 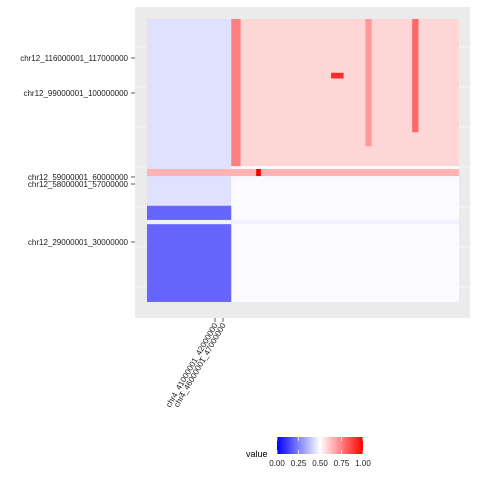 What do you see at coordinates (78, 242) in the screenshot?
I see `y-tick-label: chr12_29000001_30000000` at bounding box center [78, 242].